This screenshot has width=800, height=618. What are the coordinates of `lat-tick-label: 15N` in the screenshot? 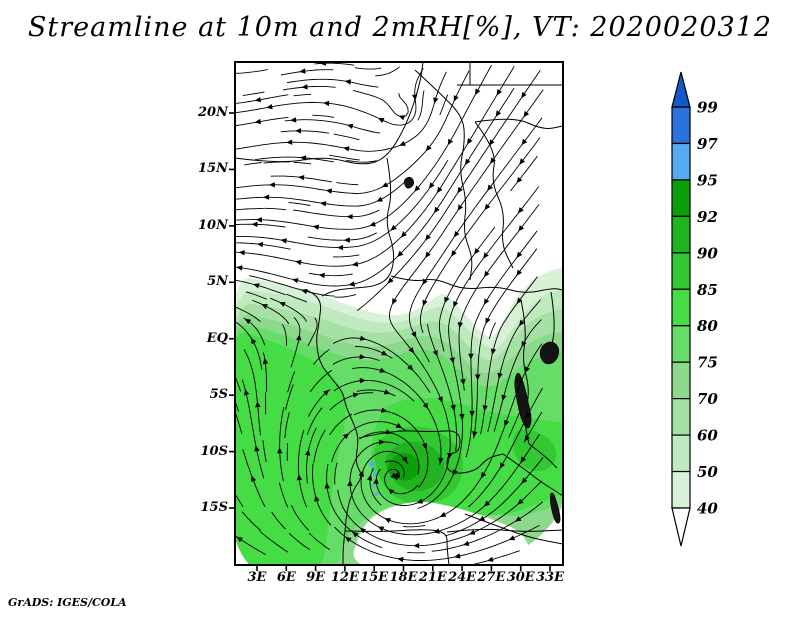 It's located at (213, 169).